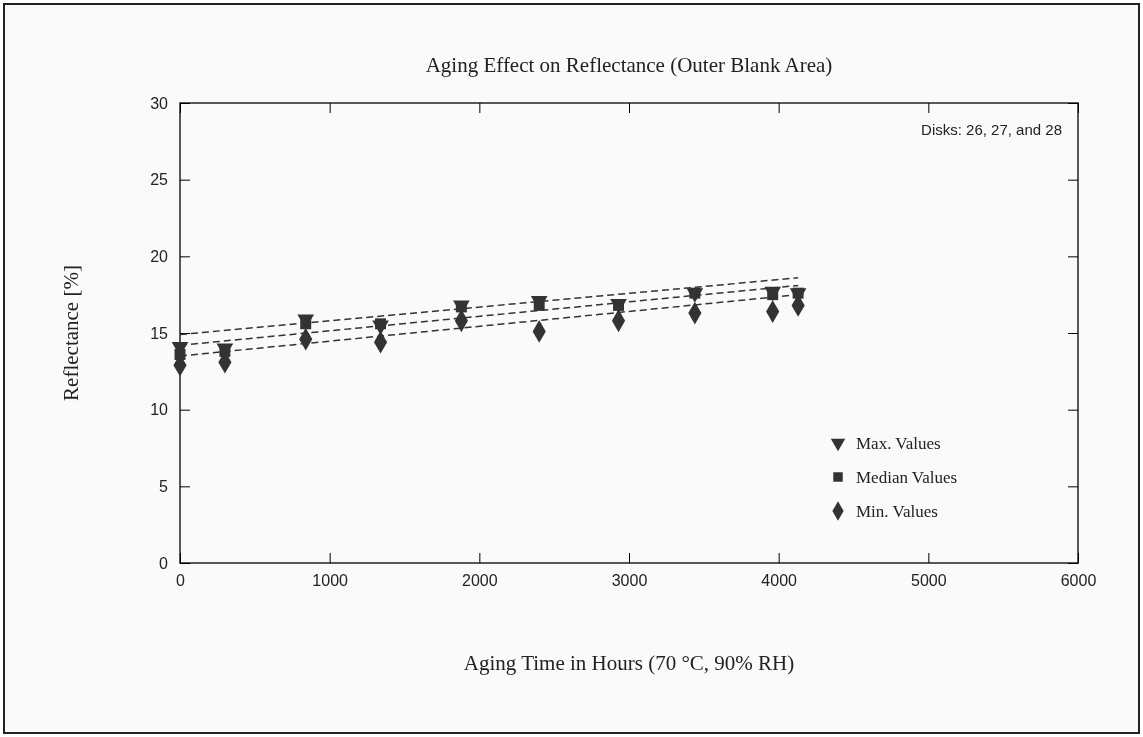  What do you see at coordinates (779, 581) in the screenshot?
I see `x-tick-label: 4000` at bounding box center [779, 581].